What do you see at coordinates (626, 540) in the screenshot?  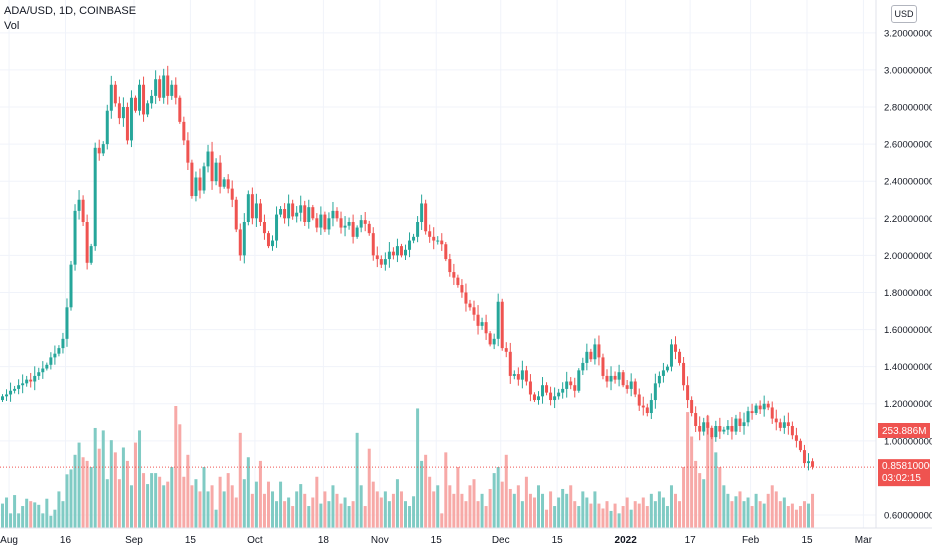 I see `time-tick-label: 2022` at bounding box center [626, 540].